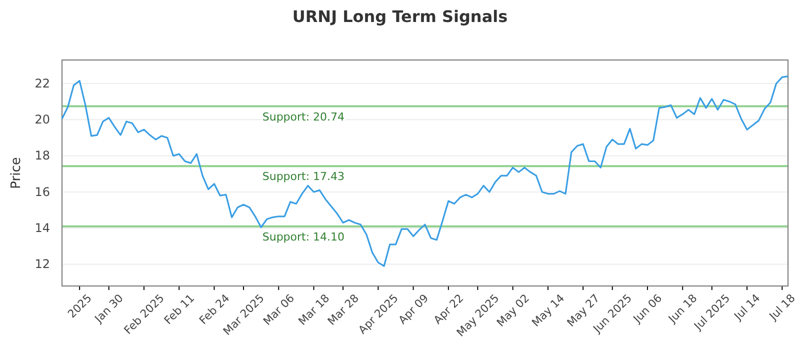 The height and width of the screenshot is (350, 800). What do you see at coordinates (42, 191) in the screenshot?
I see `y-tick-label: 16` at bounding box center [42, 191].